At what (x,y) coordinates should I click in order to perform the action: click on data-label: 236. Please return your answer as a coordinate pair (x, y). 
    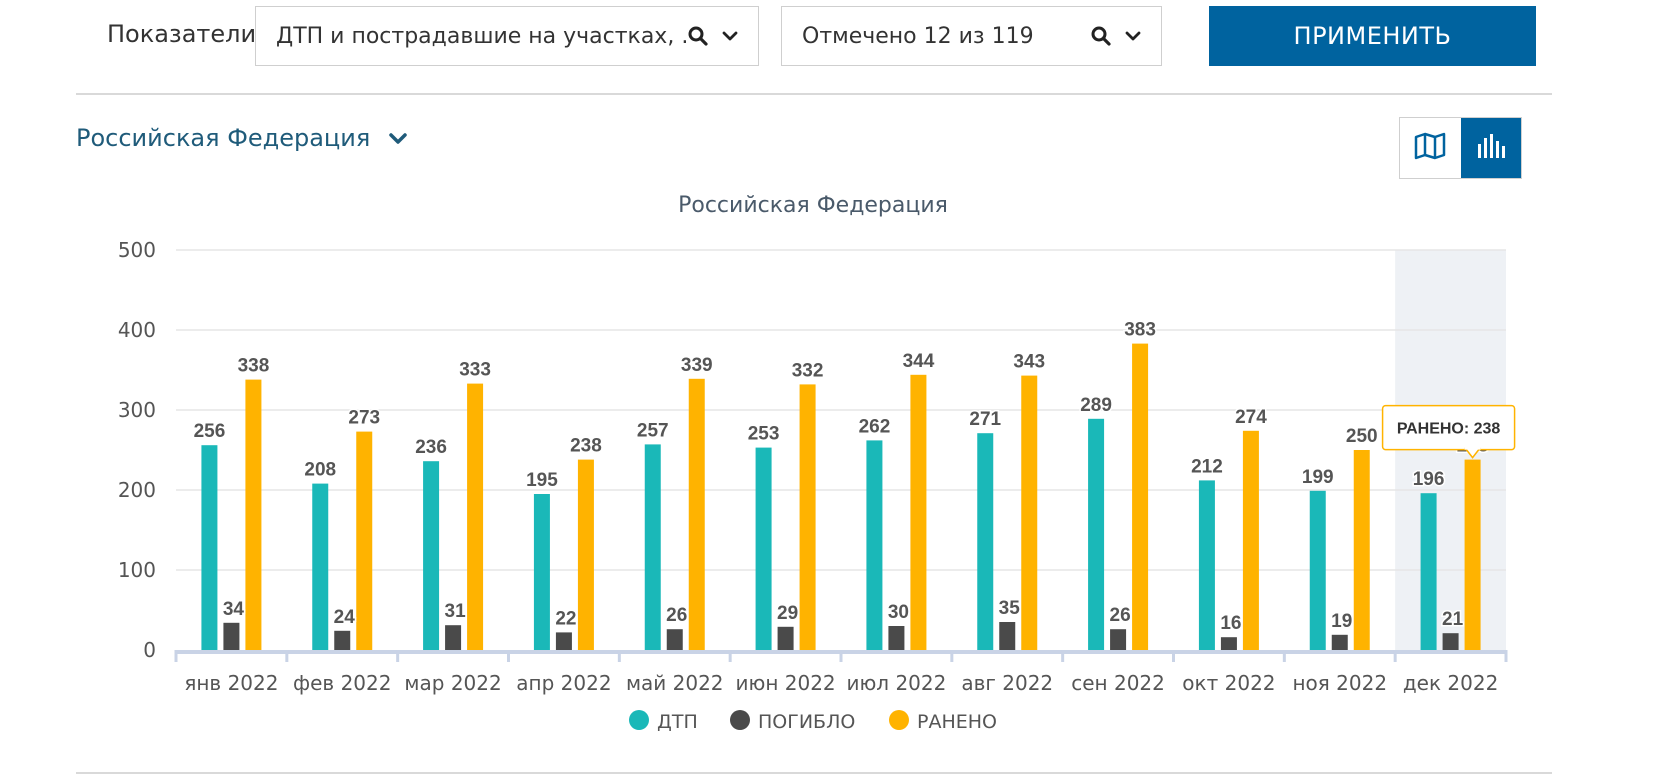
    Looking at the image, I should click on (431, 447).